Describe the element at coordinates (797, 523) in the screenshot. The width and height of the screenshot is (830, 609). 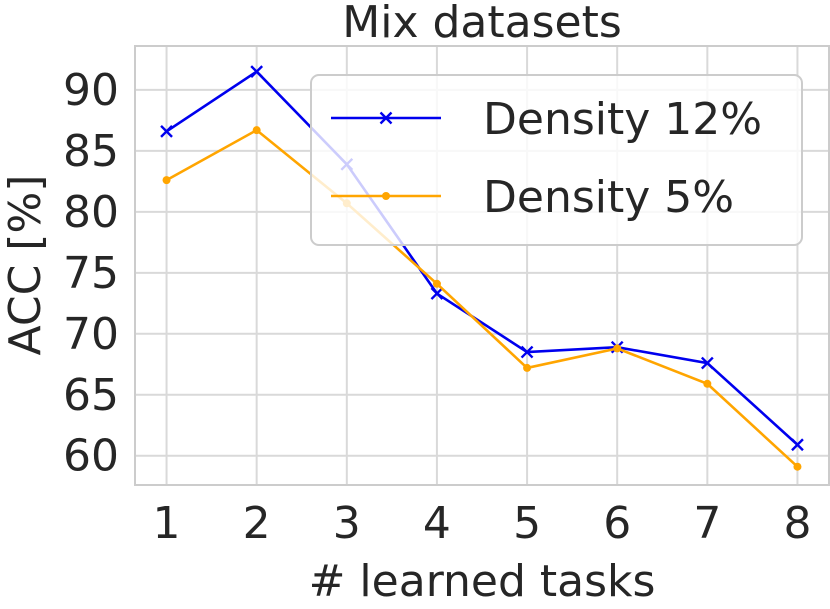
I see `x-tick-label: 8` at that location.